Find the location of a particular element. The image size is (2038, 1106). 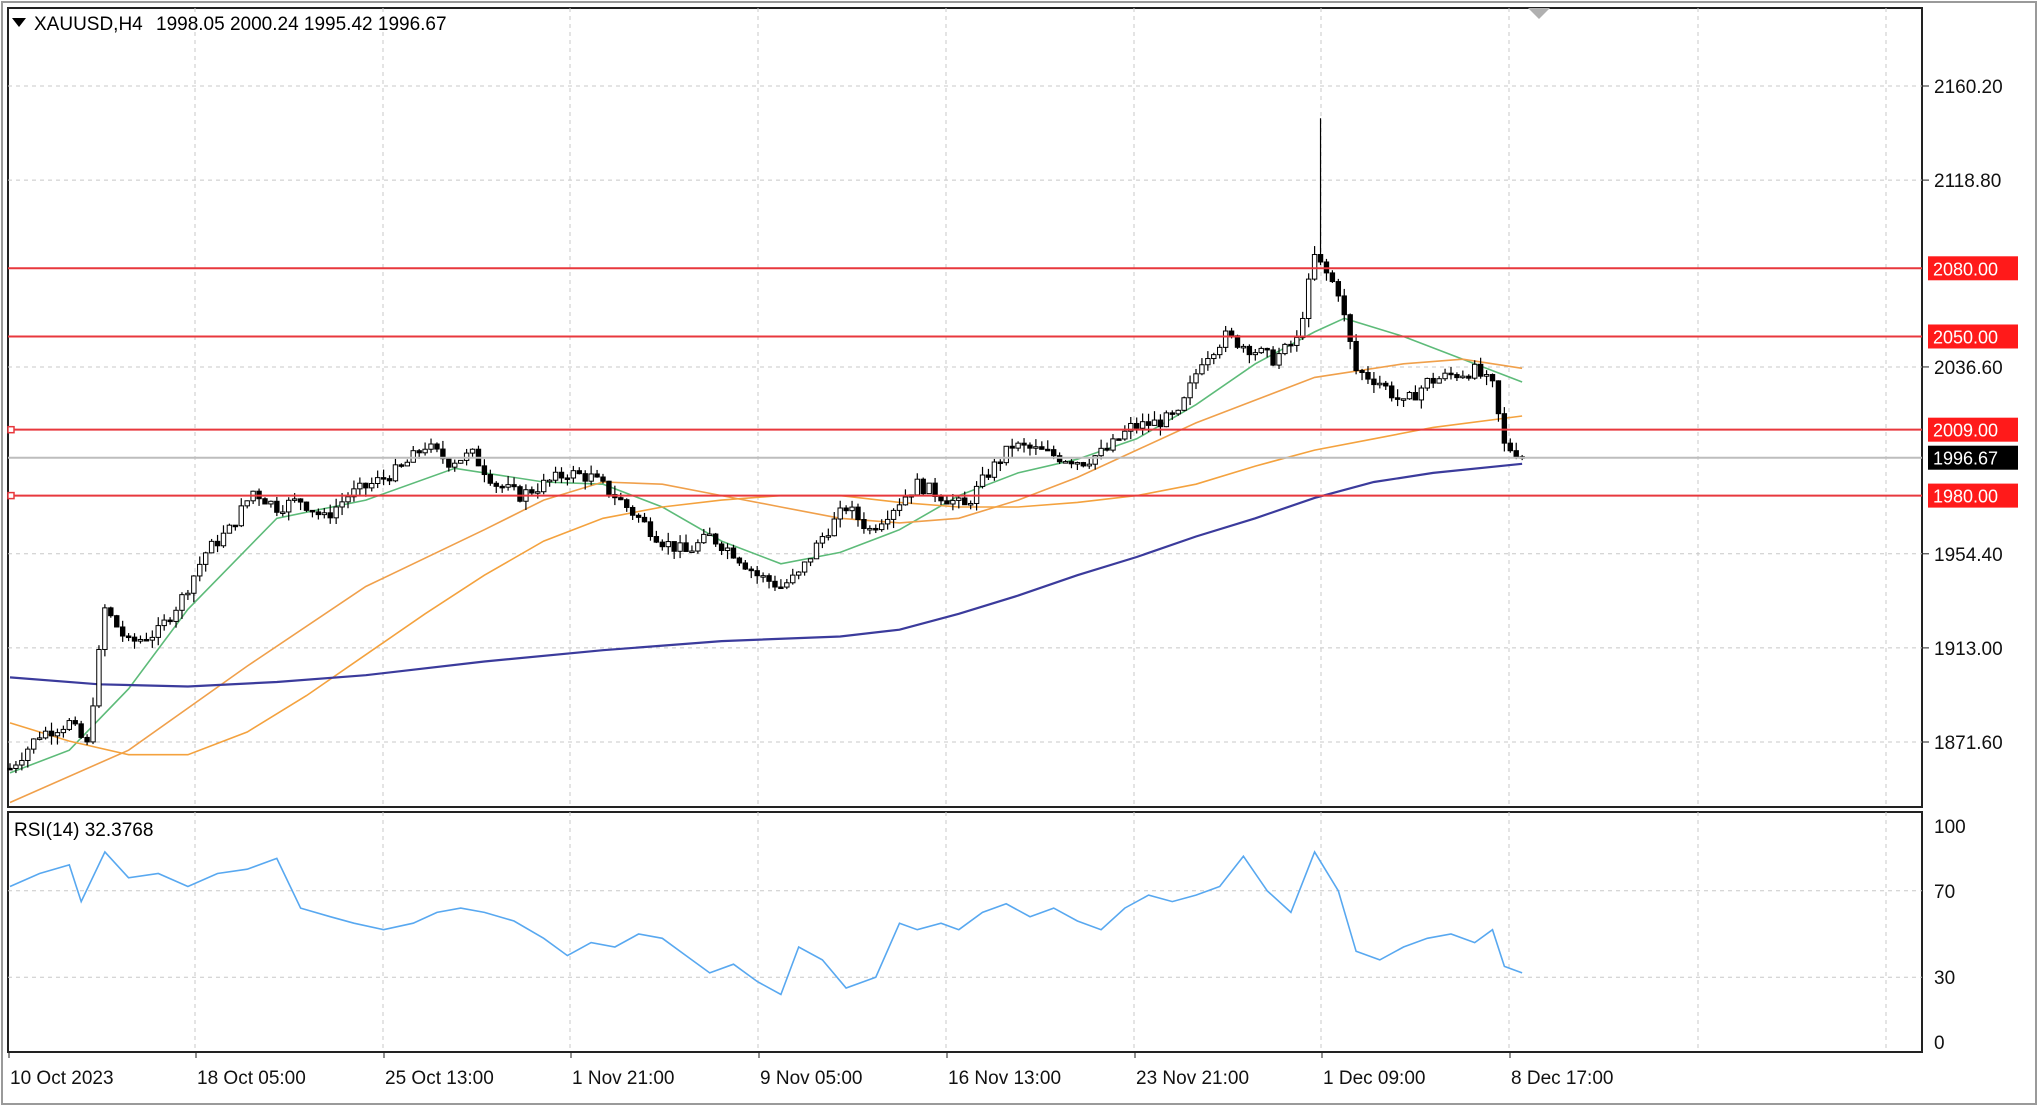

time-tick-label: 1 Nov 21:00 is located at coordinates (623, 1078).